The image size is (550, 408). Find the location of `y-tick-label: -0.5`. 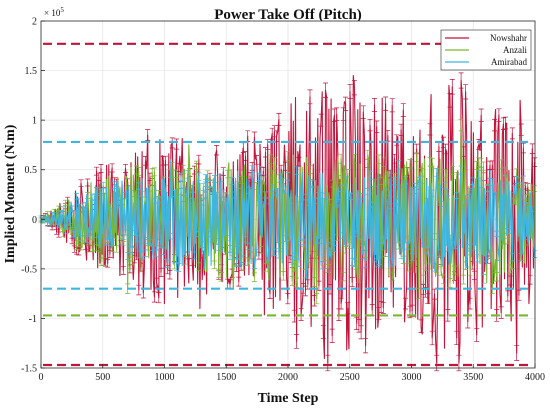

y-tick-label: -0.5 is located at coordinates (29, 269).